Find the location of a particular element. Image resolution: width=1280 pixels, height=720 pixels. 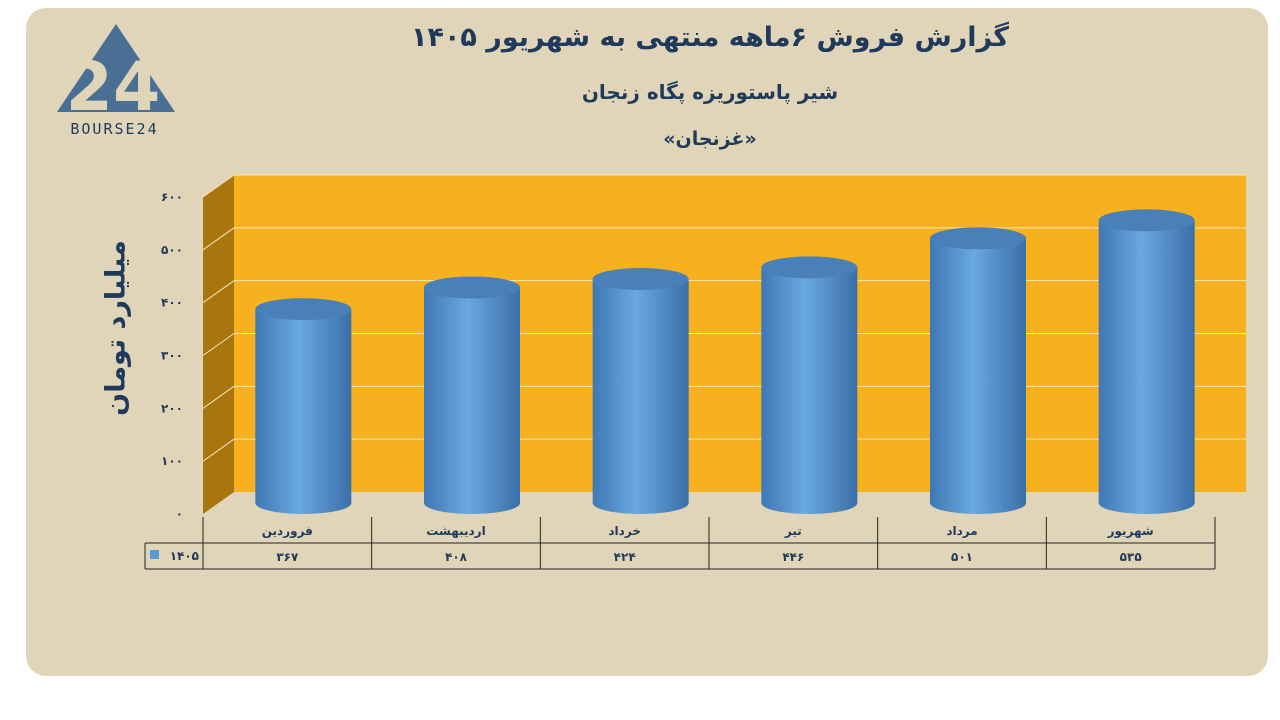

y-tick-label: ۳۰۰ is located at coordinates (172, 356).